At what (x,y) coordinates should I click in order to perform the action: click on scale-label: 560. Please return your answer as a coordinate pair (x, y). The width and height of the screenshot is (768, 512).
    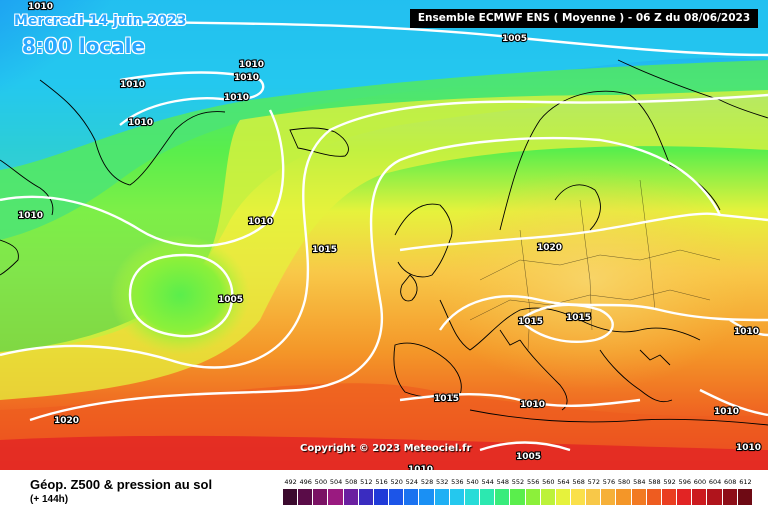
    Looking at the image, I should click on (548, 482).